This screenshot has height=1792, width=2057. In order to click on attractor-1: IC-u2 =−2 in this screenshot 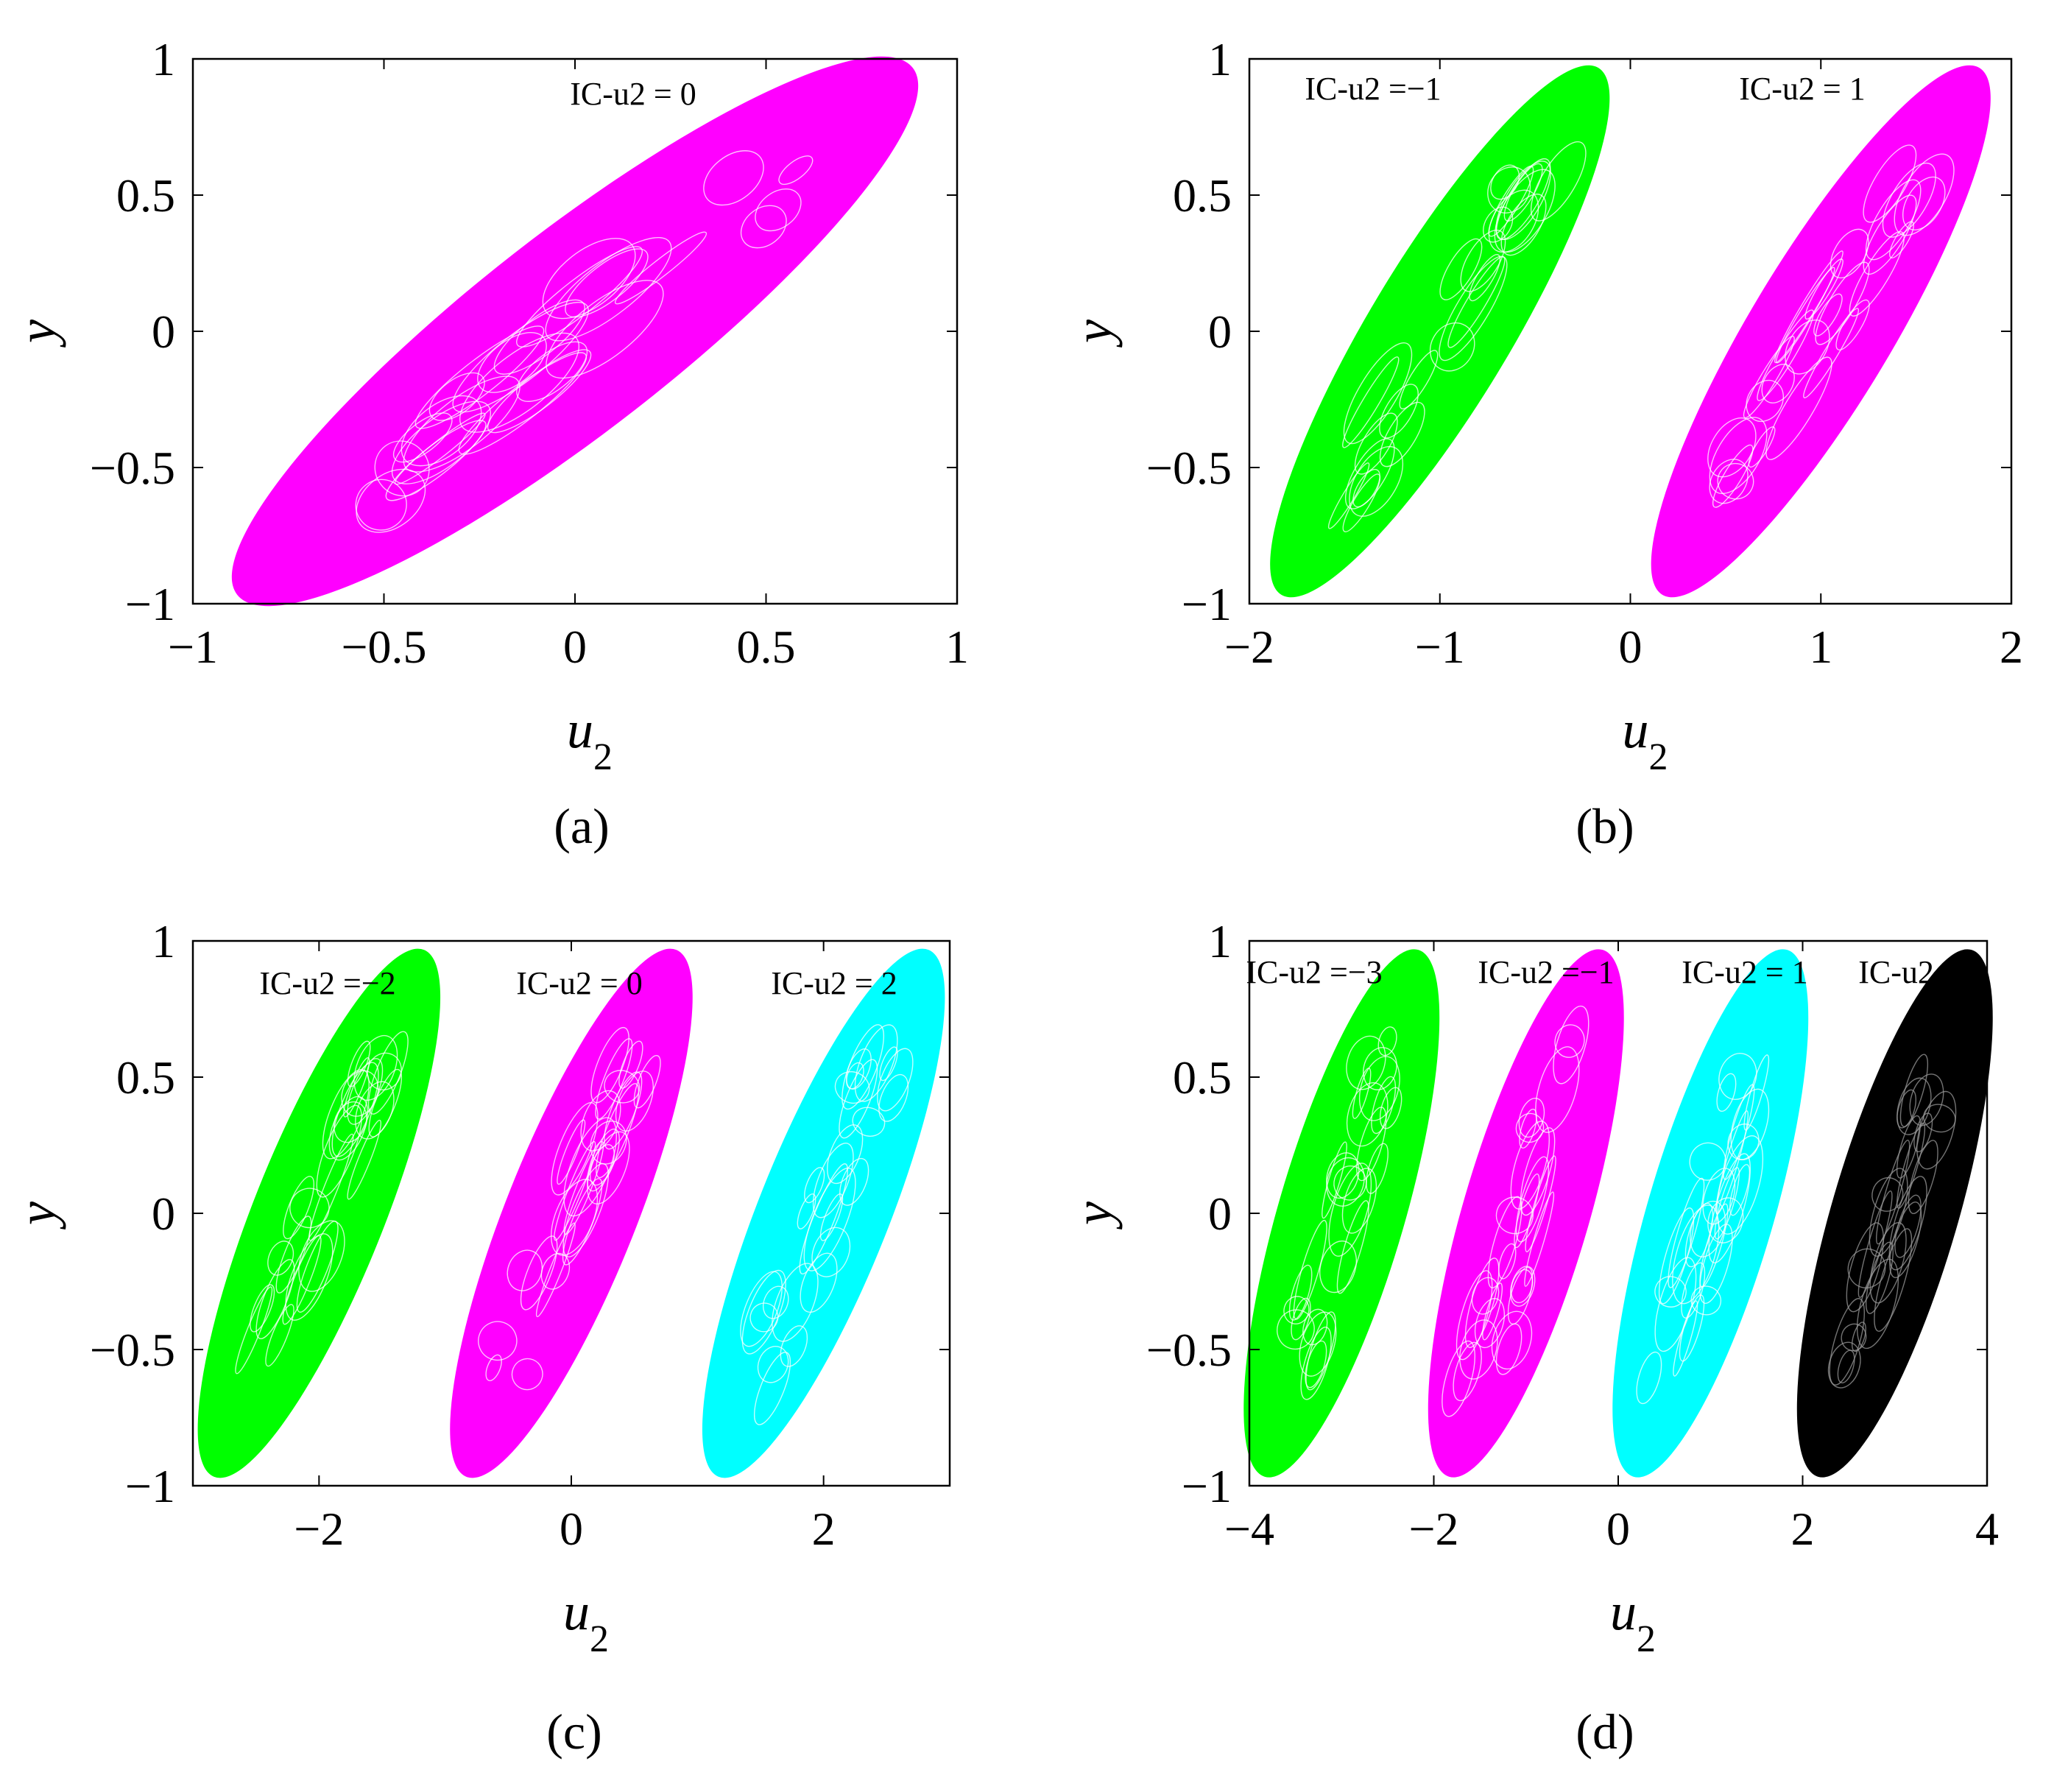, I will do `click(319, 1213)`.